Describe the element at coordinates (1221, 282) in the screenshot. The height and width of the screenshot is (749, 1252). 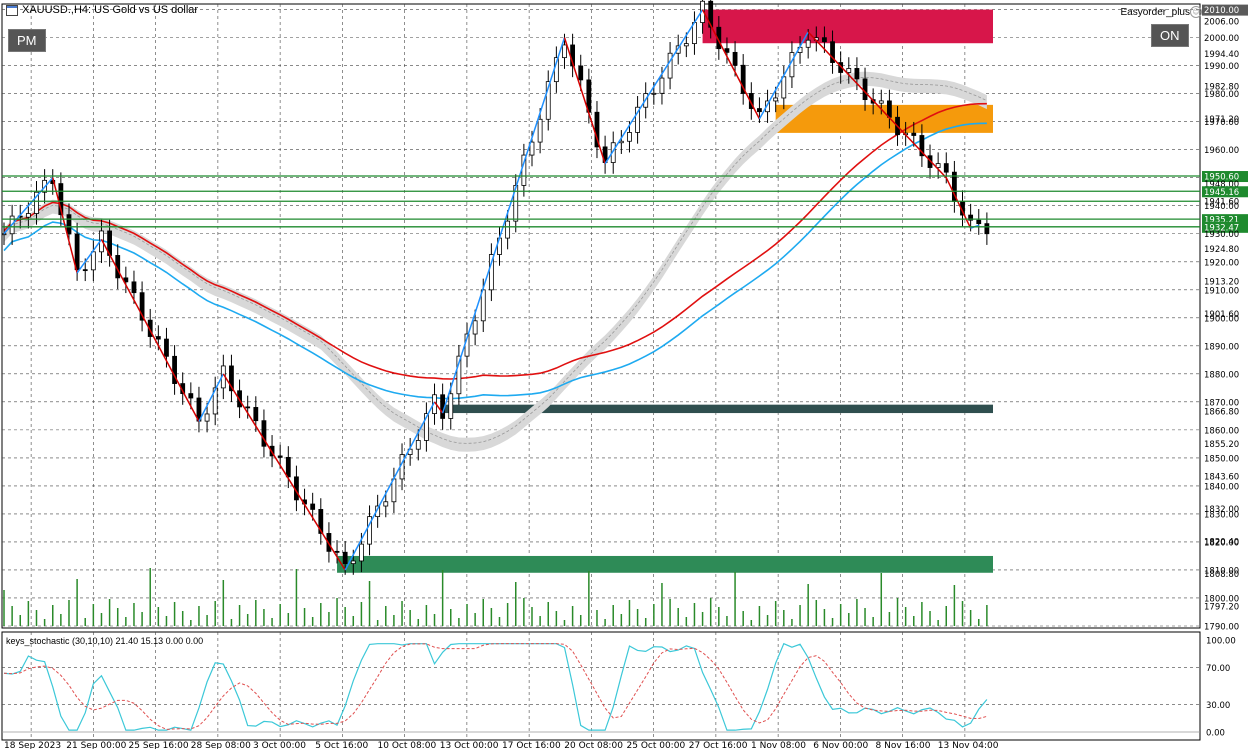
I see `price-label: 1913.20` at that location.